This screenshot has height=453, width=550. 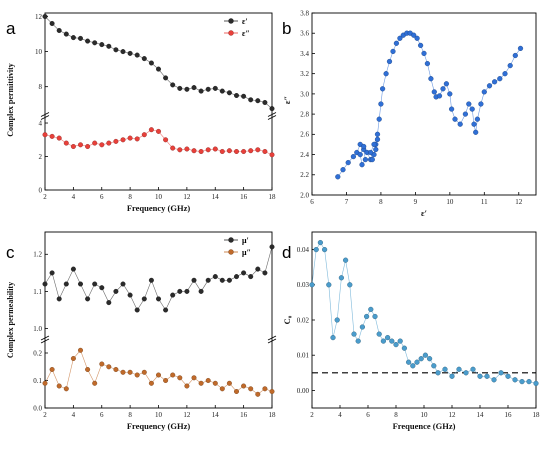 I want to click on legend-marker, so click(x=231, y=33).